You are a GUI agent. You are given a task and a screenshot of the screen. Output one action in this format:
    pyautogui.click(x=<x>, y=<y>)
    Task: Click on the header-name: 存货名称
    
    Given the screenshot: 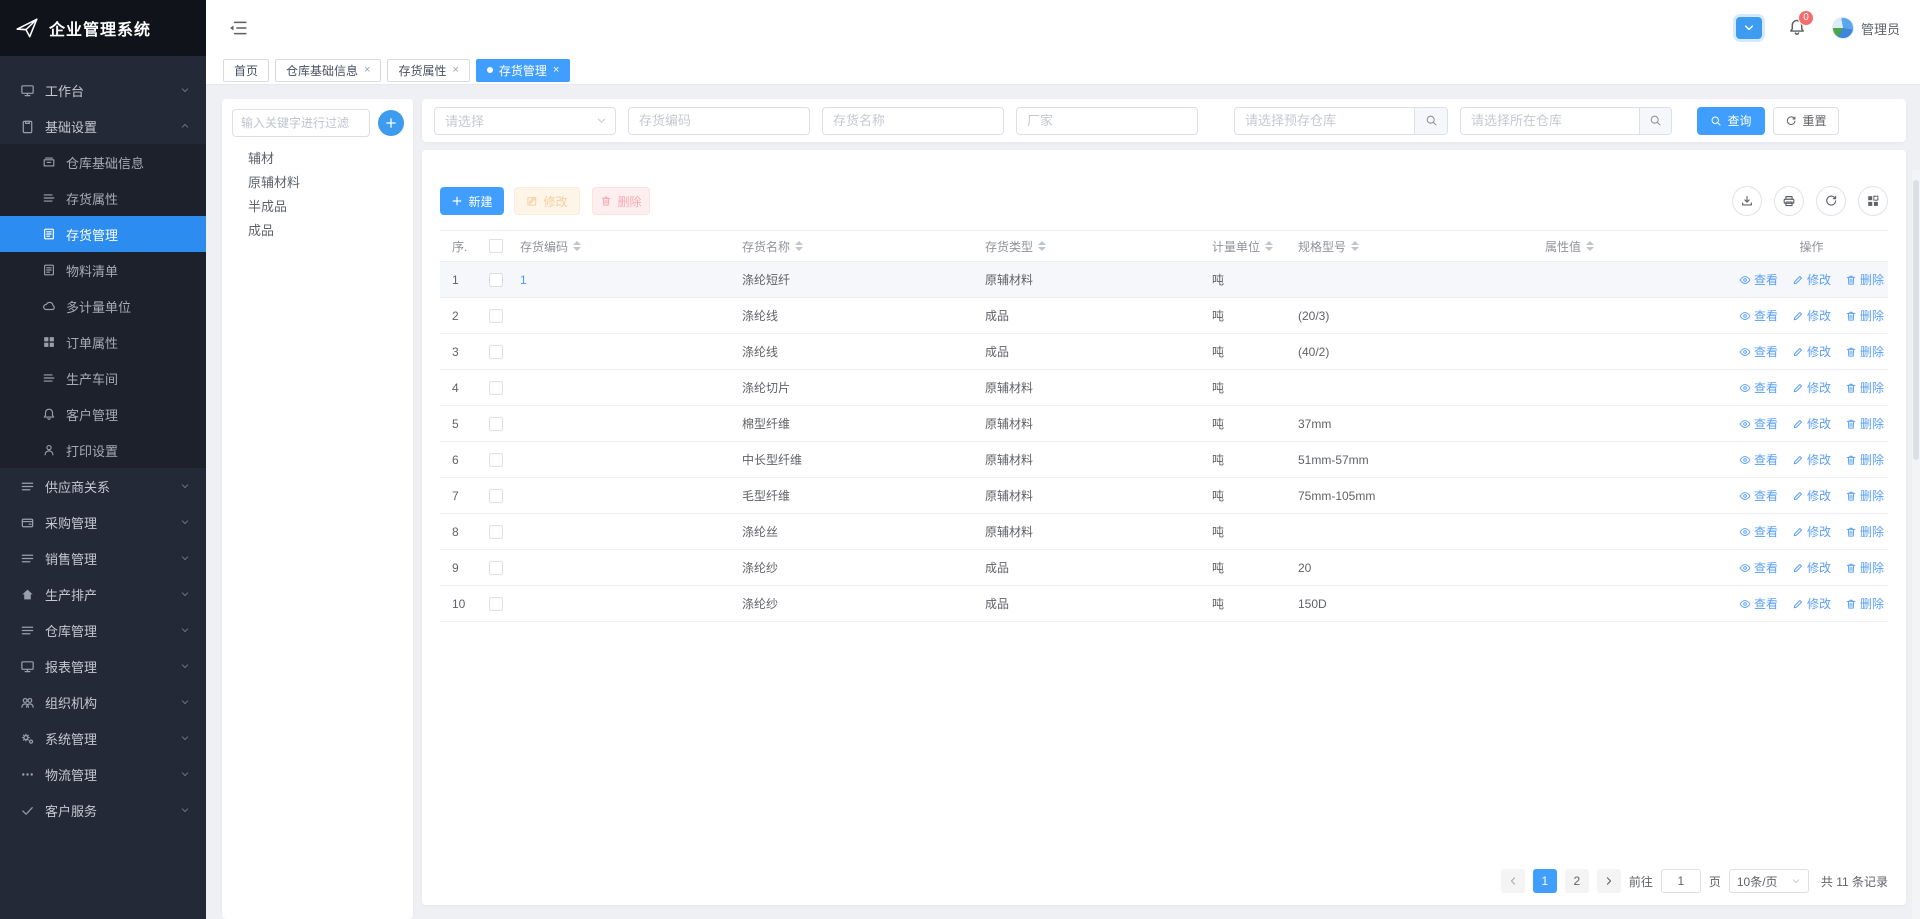 What is the action you would take?
    pyautogui.click(x=859, y=246)
    